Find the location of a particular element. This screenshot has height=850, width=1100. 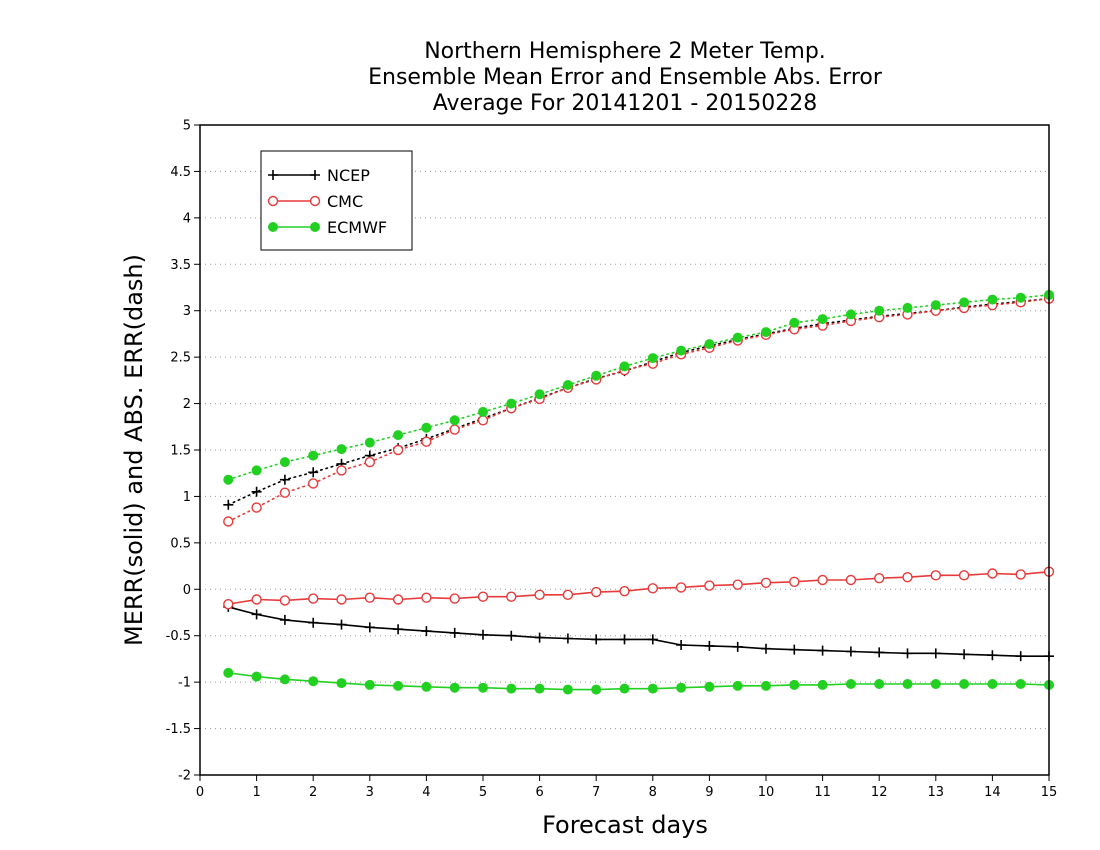

x-tick-label: 9 is located at coordinates (709, 792).